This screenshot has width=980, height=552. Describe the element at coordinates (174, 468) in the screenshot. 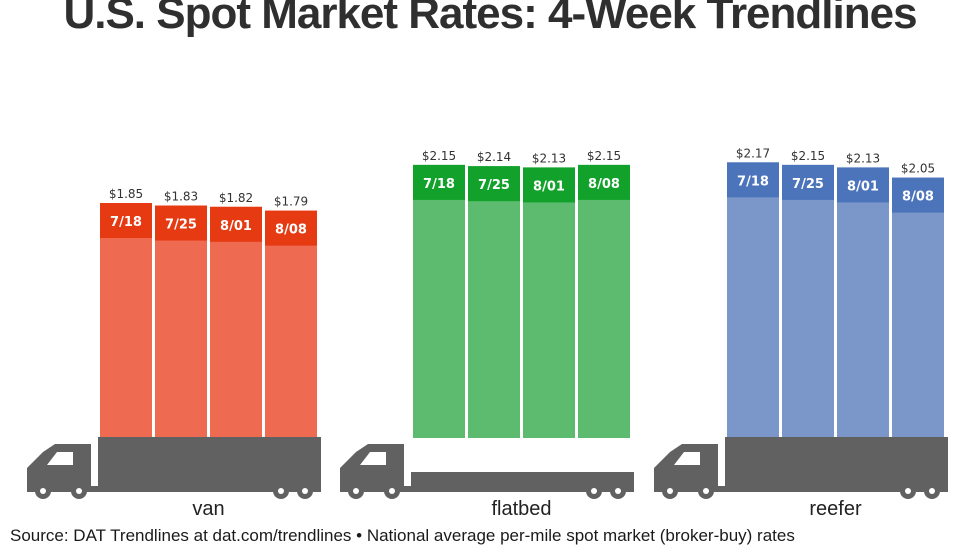

I see `truck-van-icon` at that location.